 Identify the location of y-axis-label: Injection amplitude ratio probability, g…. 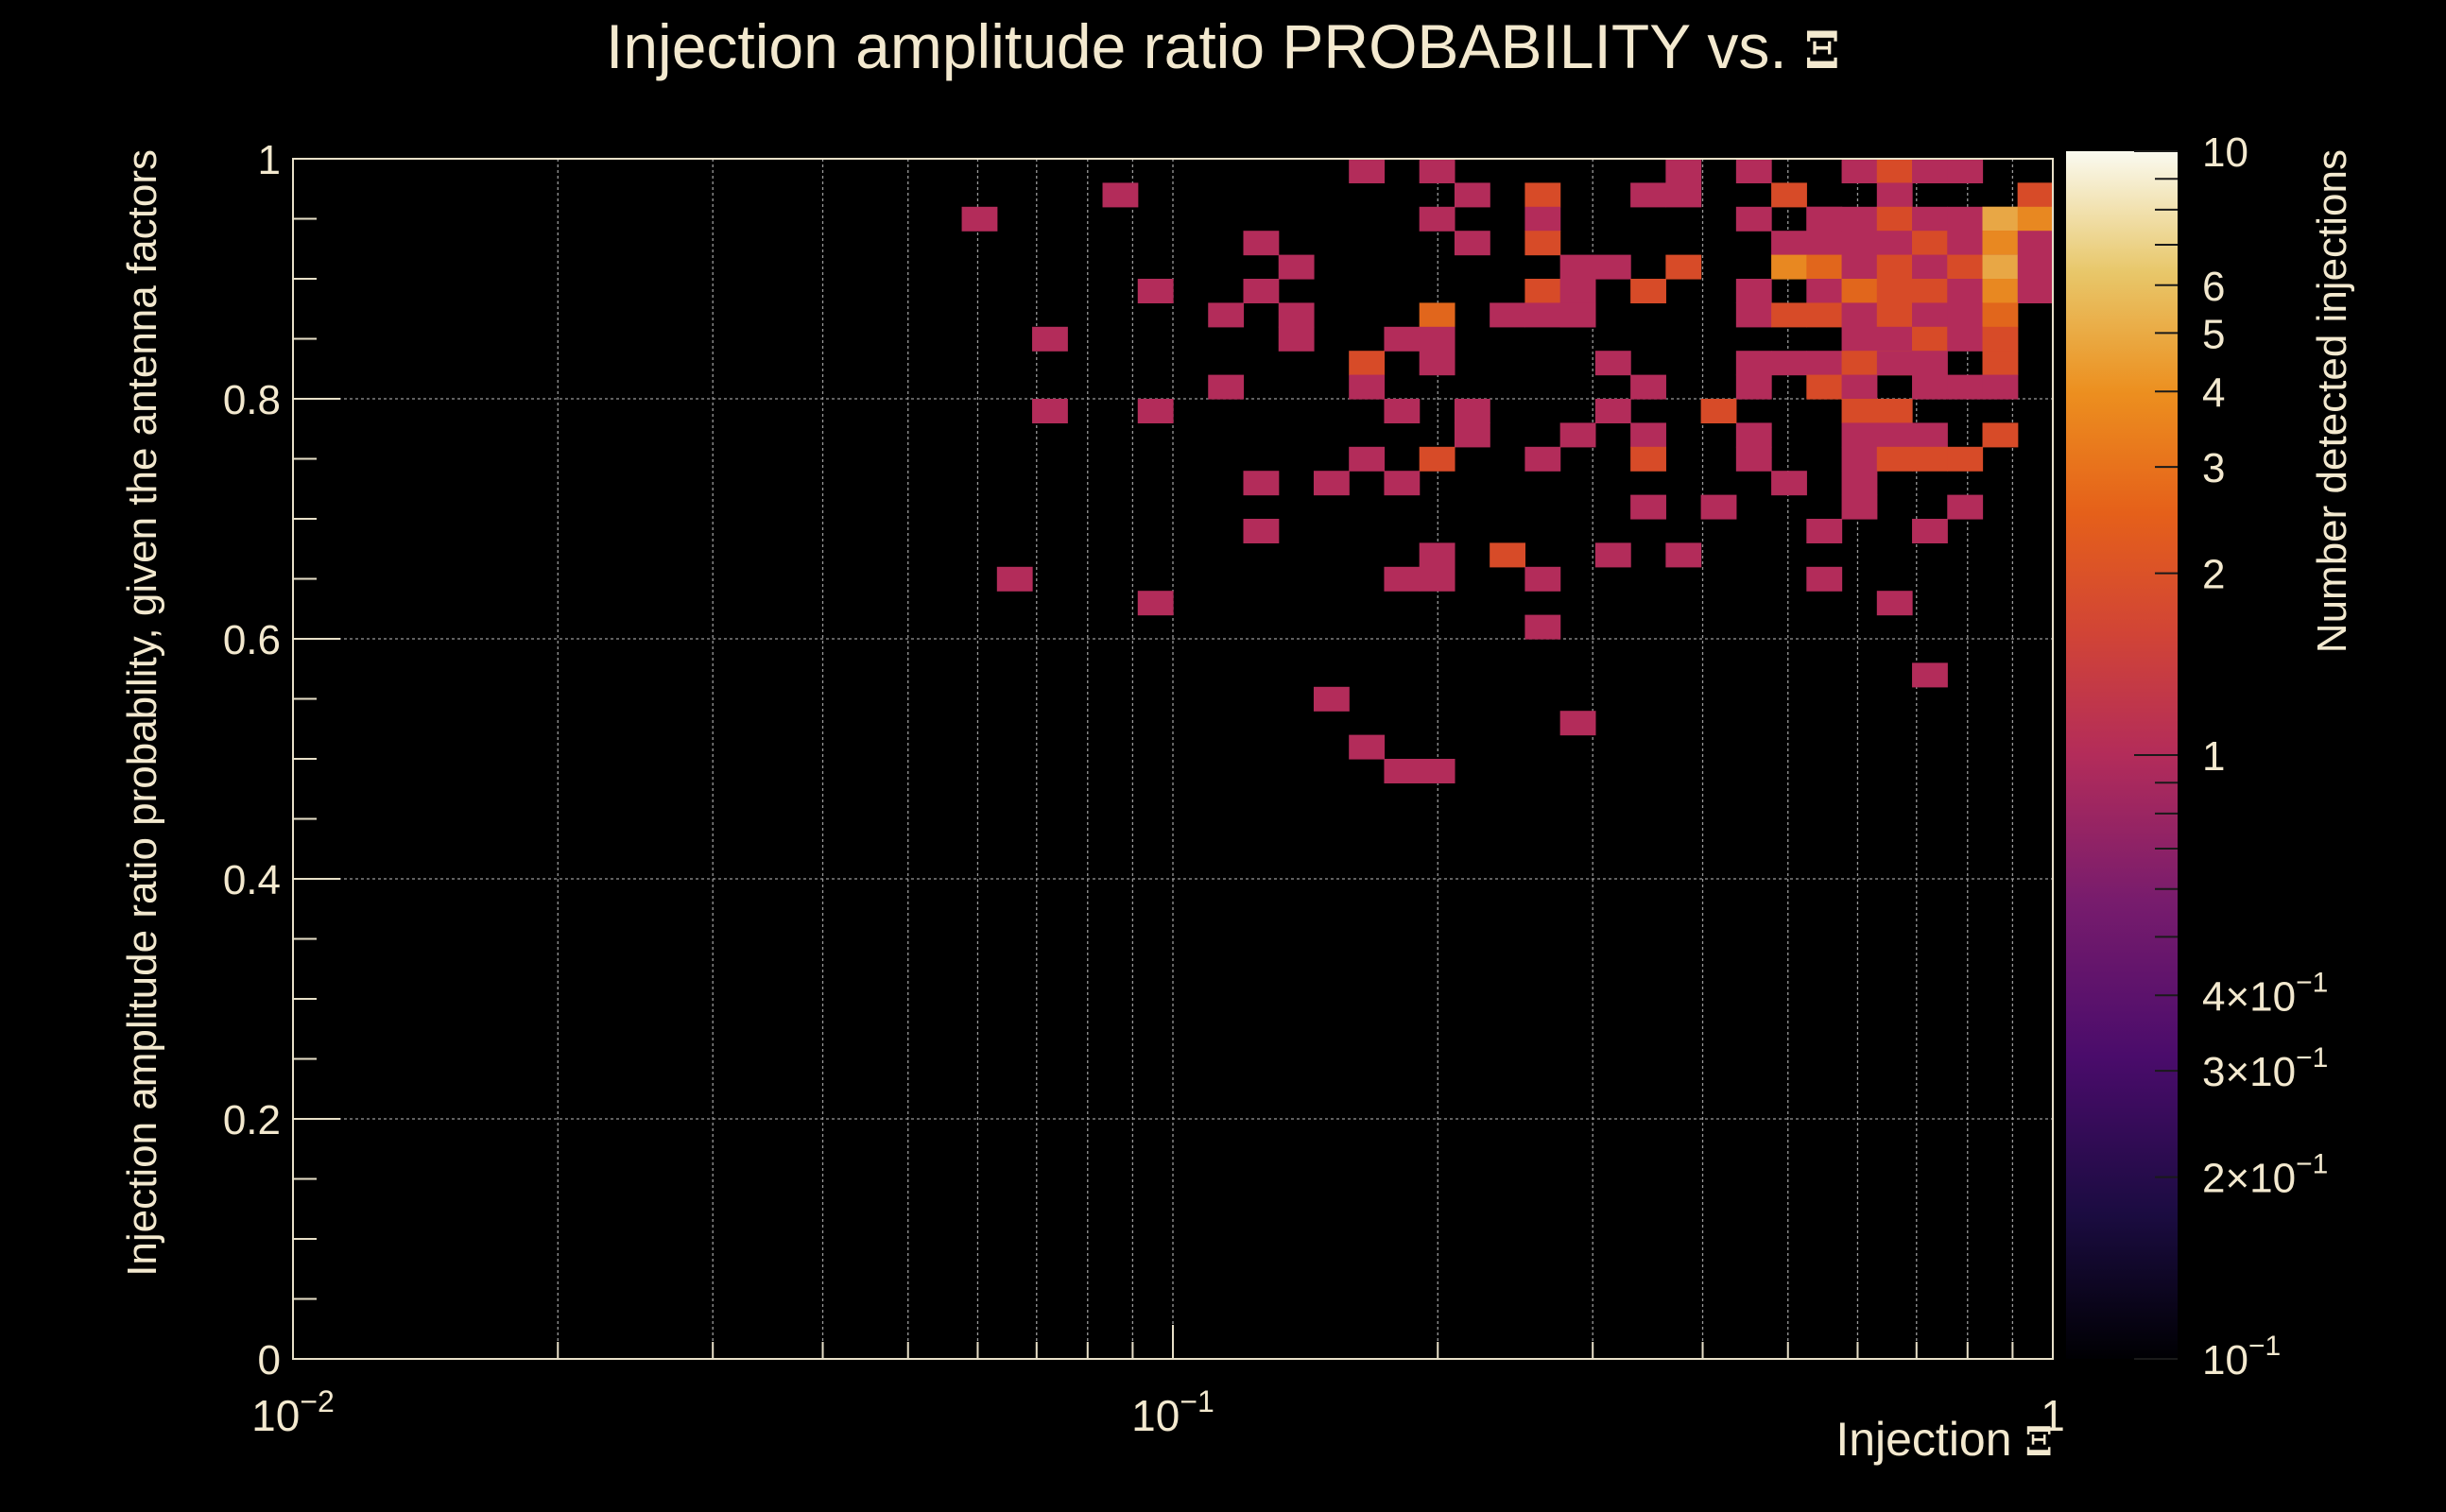
(142, 713).